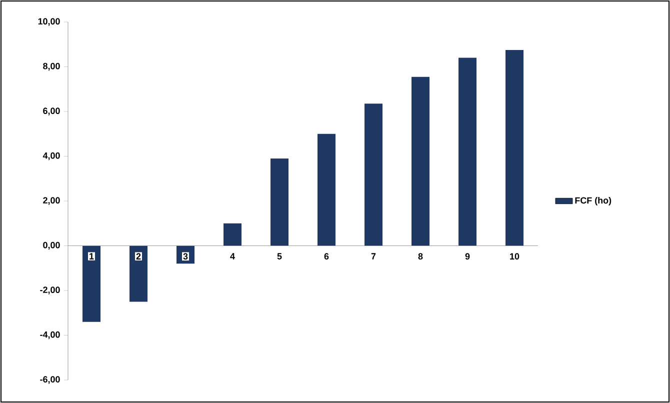 The width and height of the screenshot is (670, 403). What do you see at coordinates (50, 380) in the screenshot?
I see `y-tick-label: -6,00` at bounding box center [50, 380].